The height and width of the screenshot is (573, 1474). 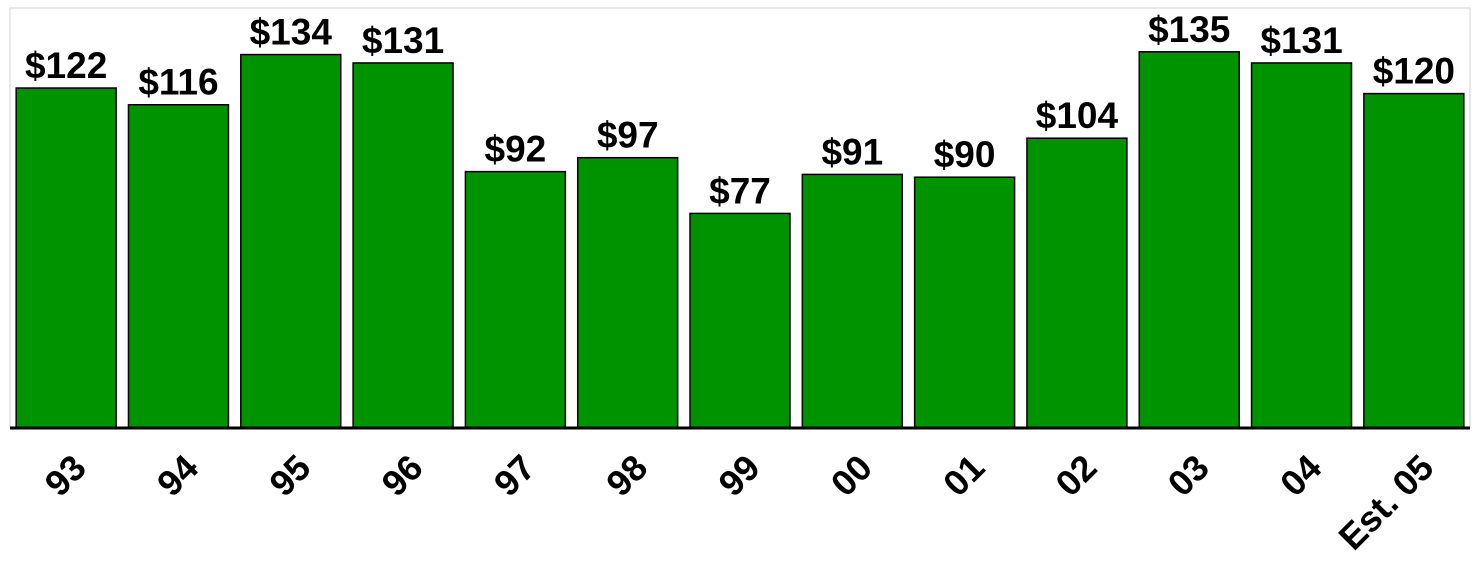 I want to click on x-tick-label: 99, so click(x=738, y=475).